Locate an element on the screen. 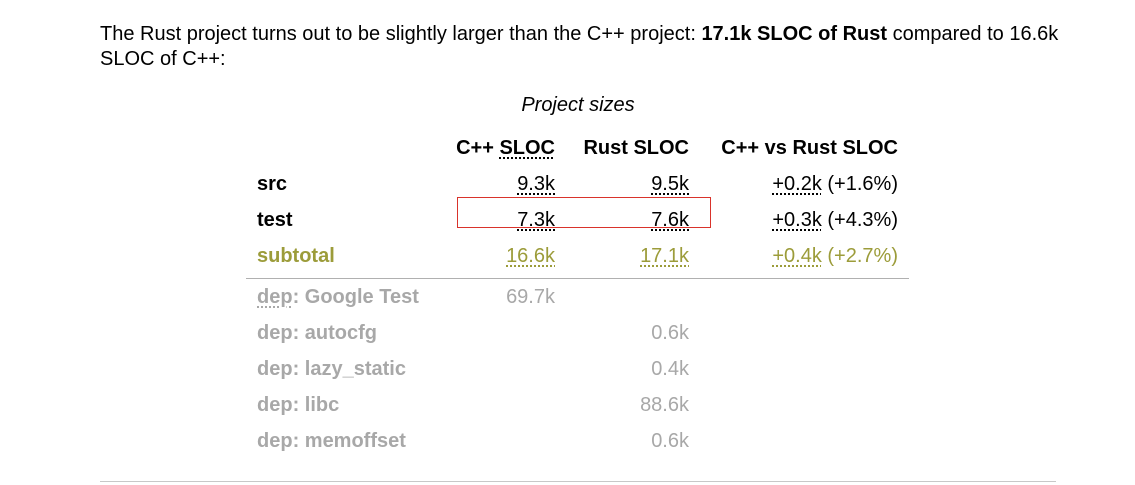 Image resolution: width=1135 pixels, height=485 pixels. diff-value: +0.3k (+4.3%) is located at coordinates (835, 220).